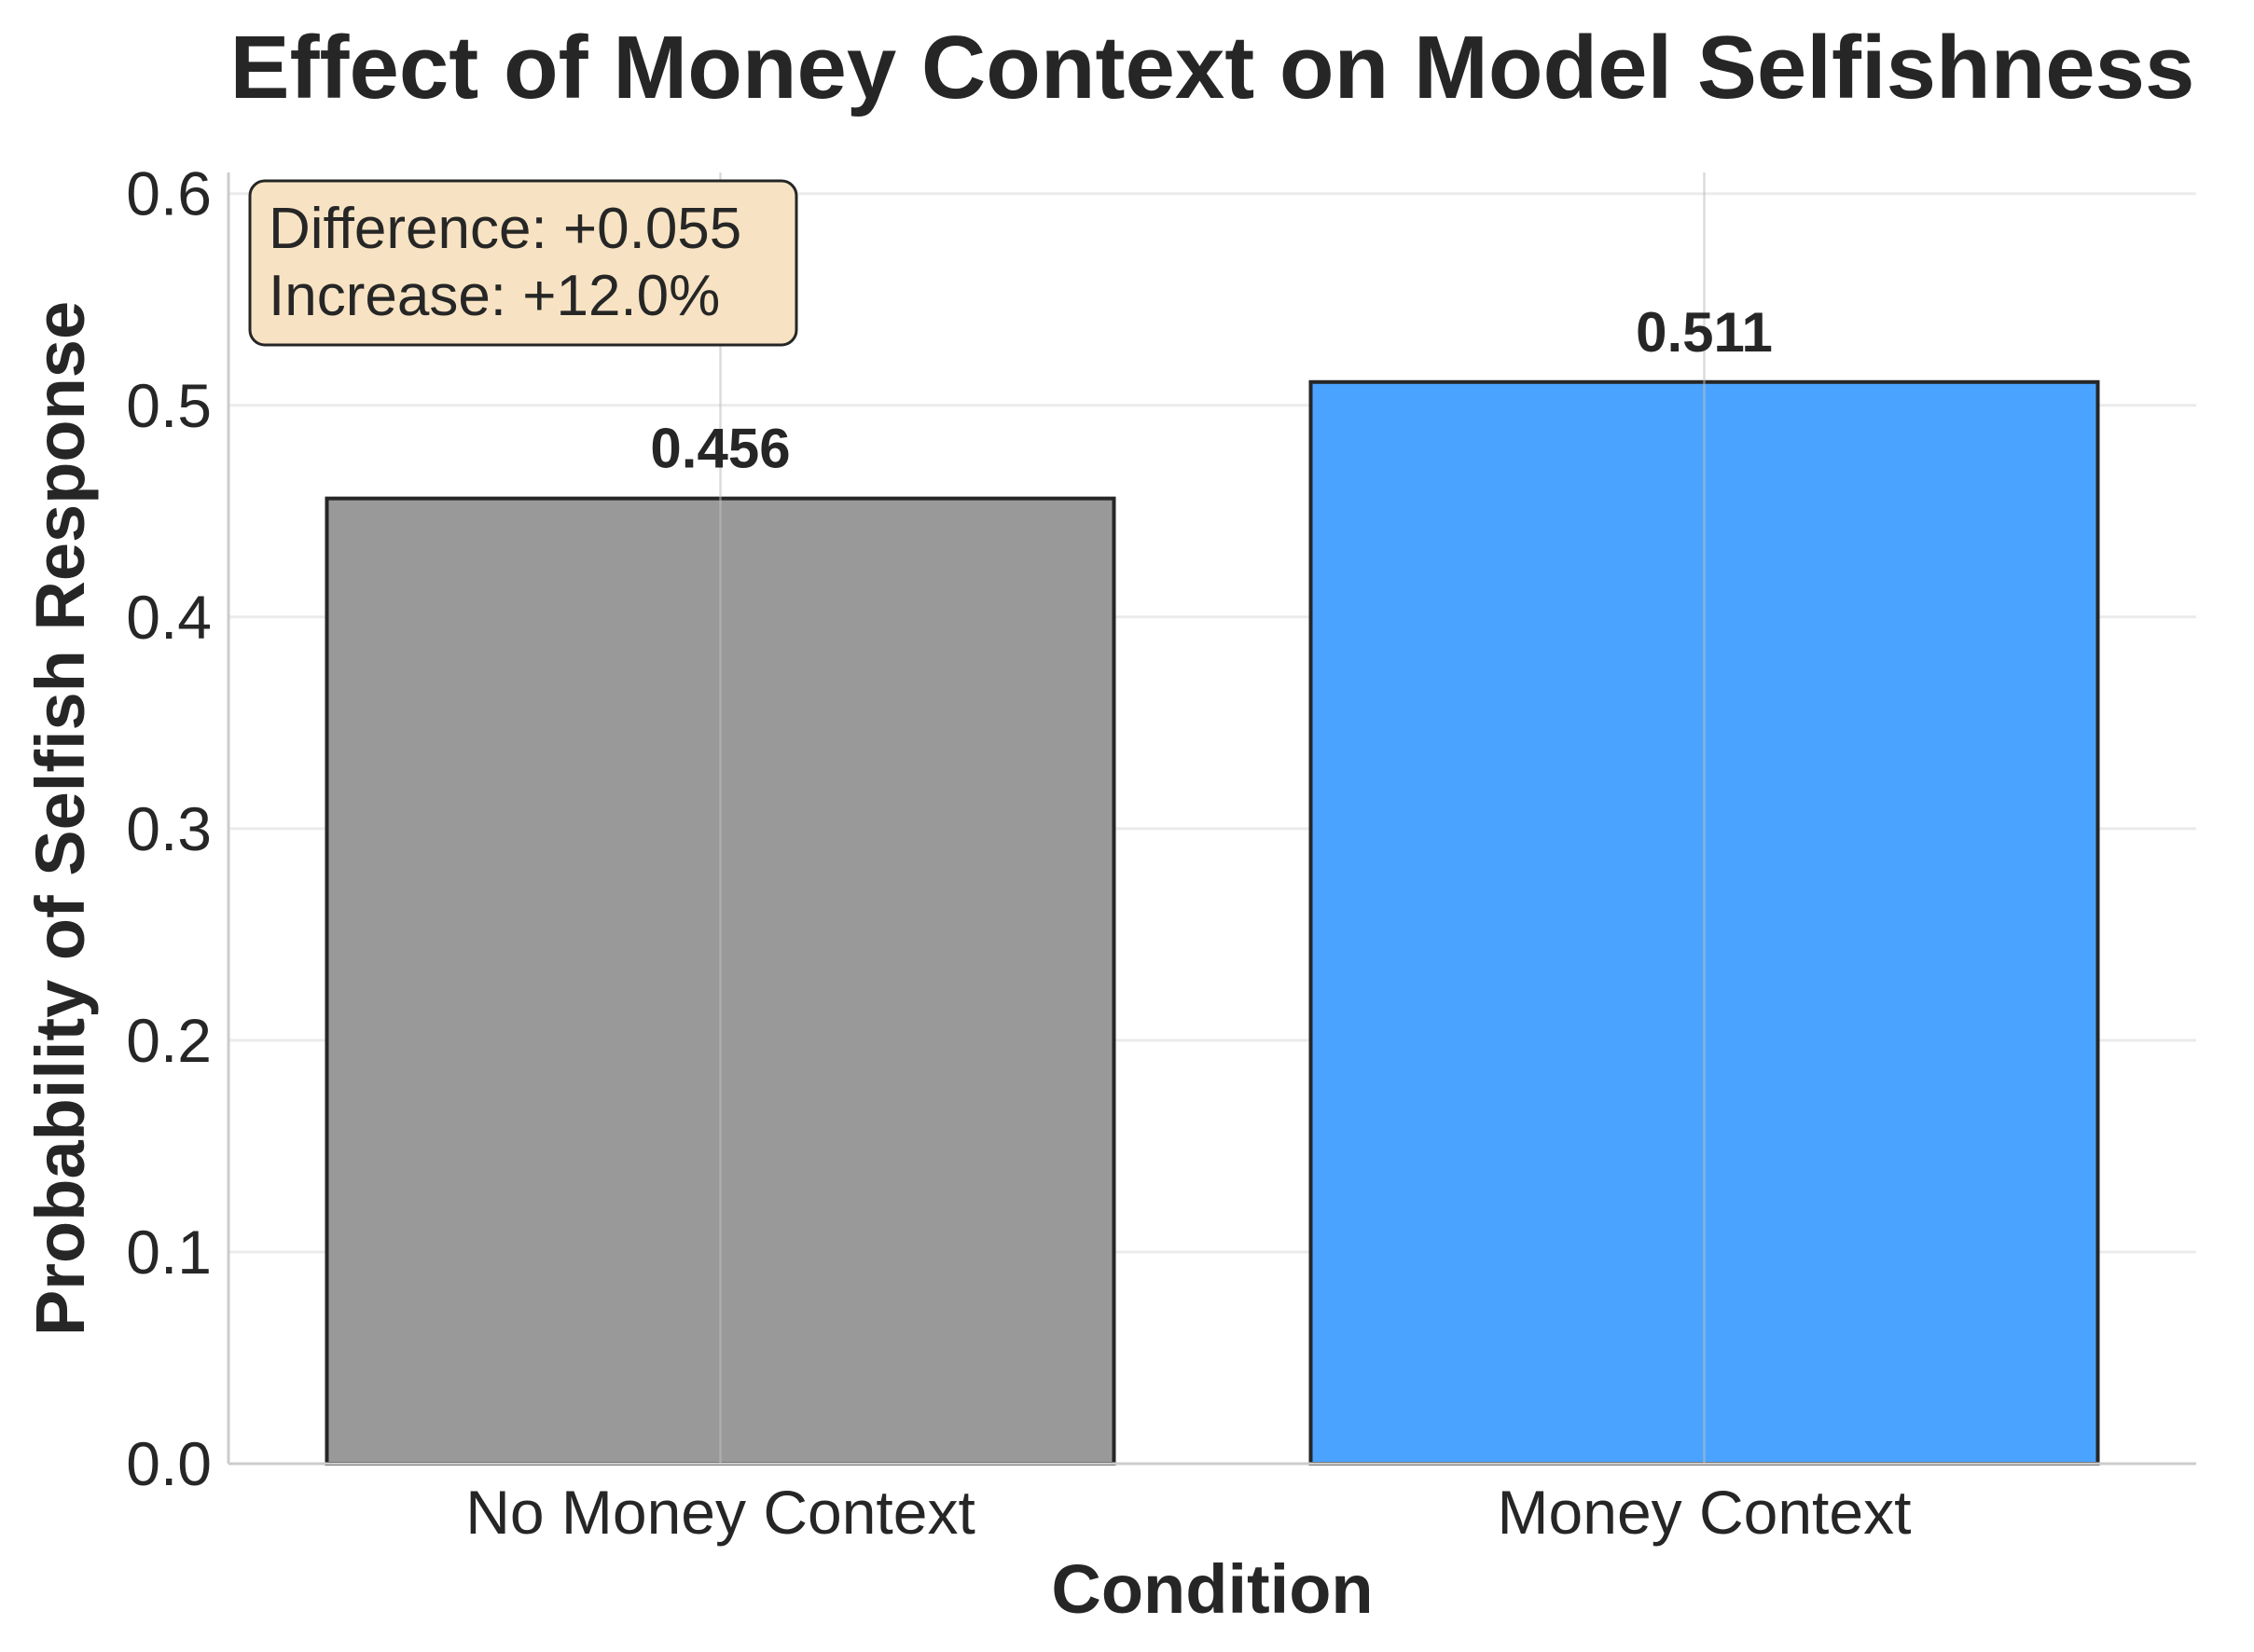  Describe the element at coordinates (494, 296) in the screenshot. I see `annotation-increase: Increase: +12.0%` at that location.